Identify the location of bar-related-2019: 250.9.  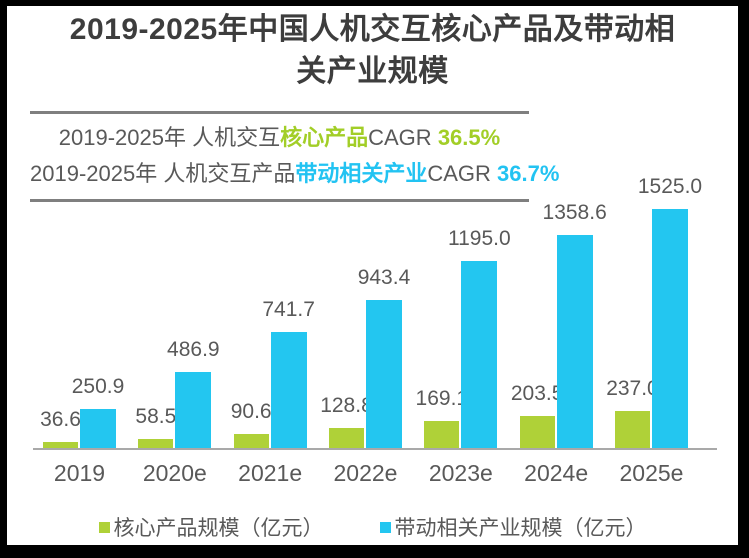
(98, 412).